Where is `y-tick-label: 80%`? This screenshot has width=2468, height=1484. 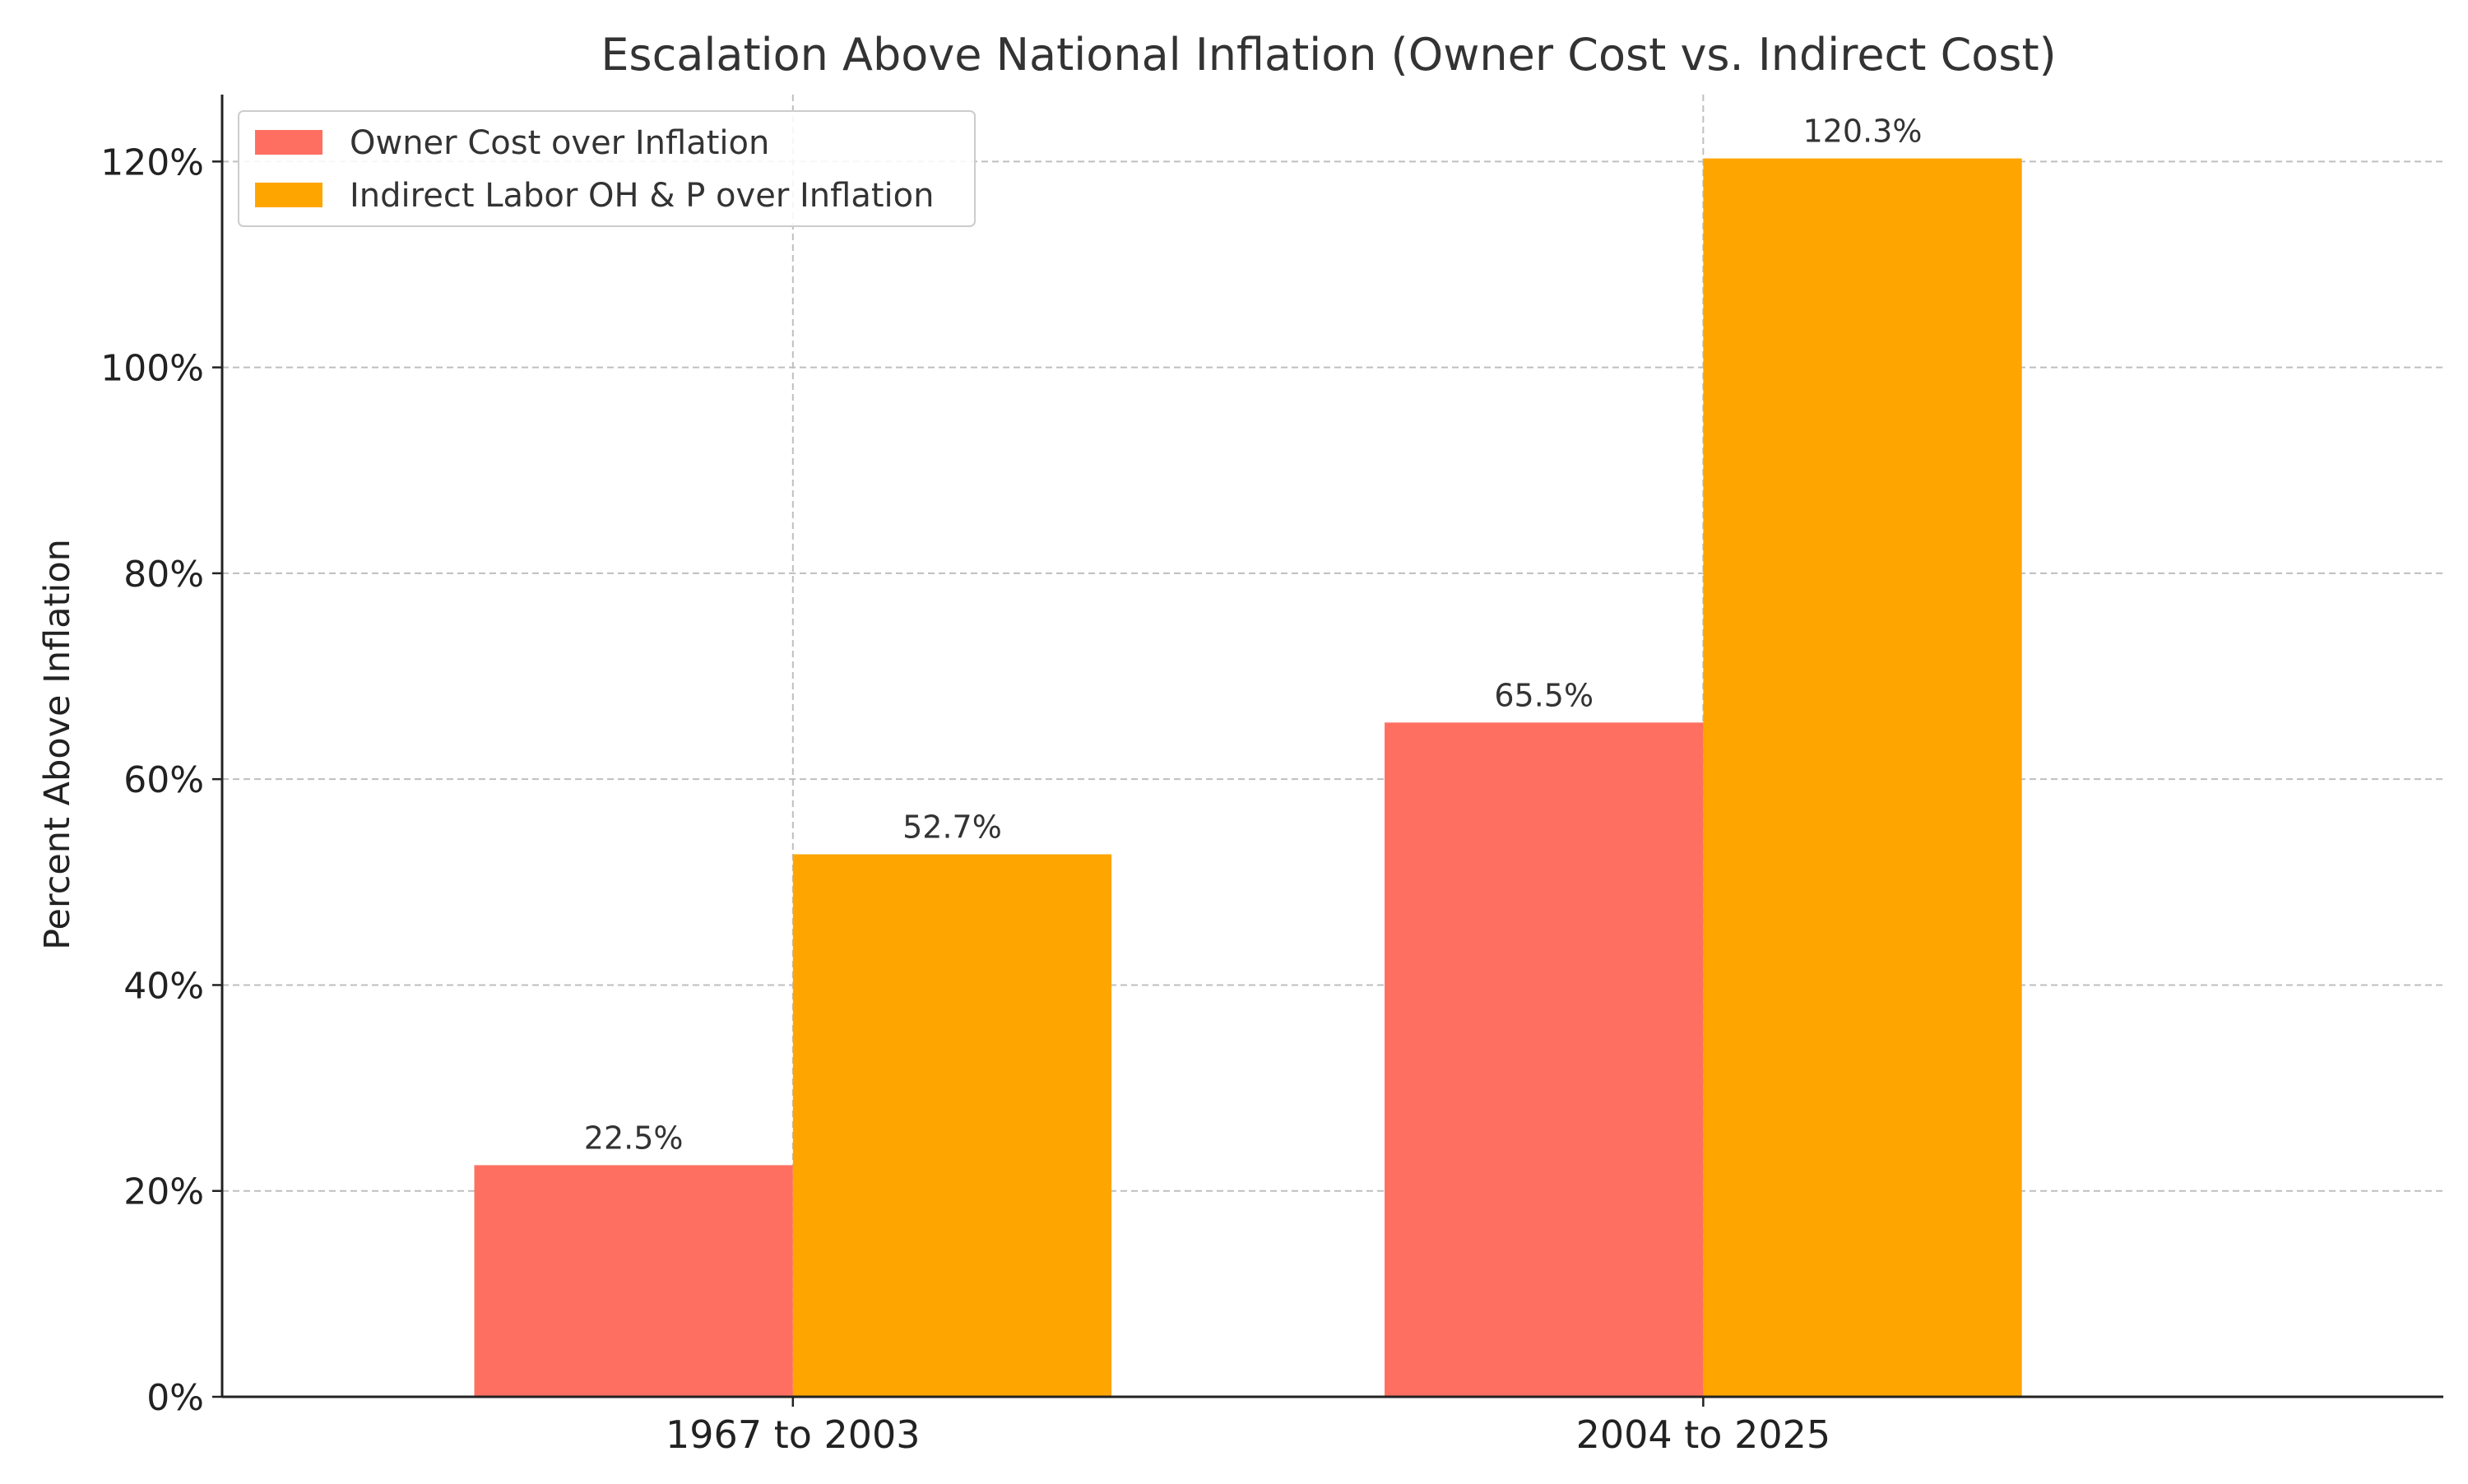 y-tick-label: 80% is located at coordinates (163, 575).